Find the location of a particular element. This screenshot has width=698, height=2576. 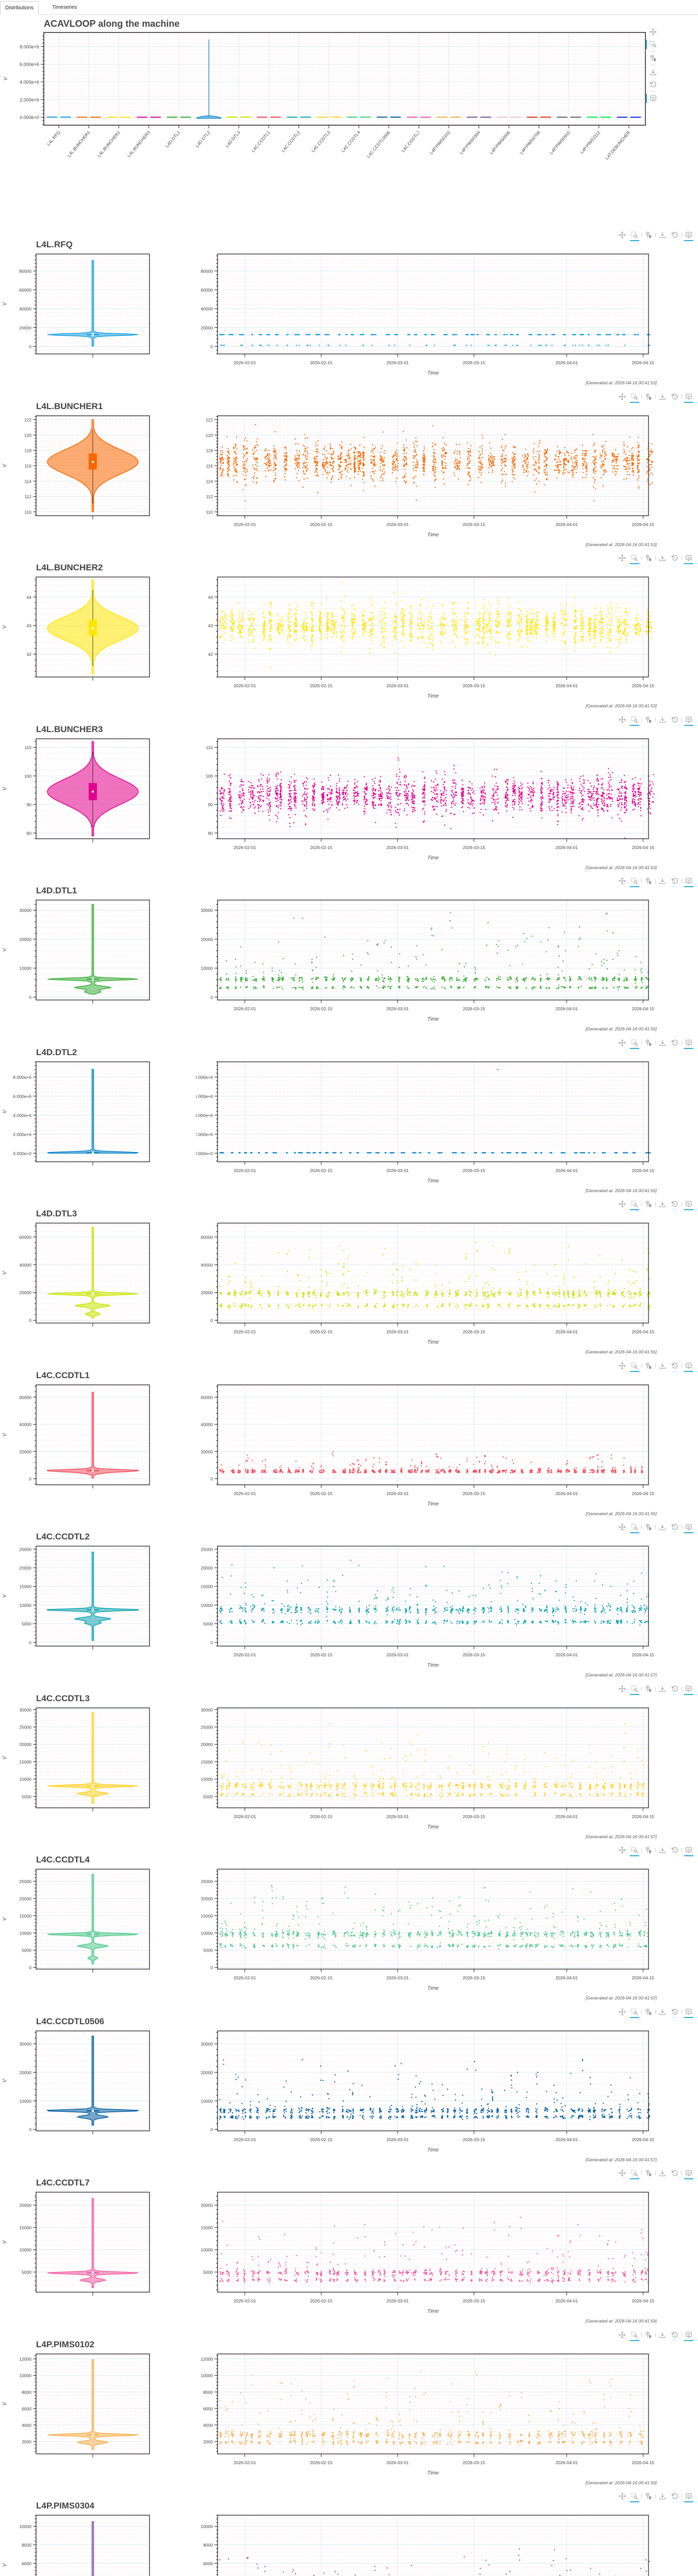

violin-L4D.DTL2 is located at coordinates (209, 117).